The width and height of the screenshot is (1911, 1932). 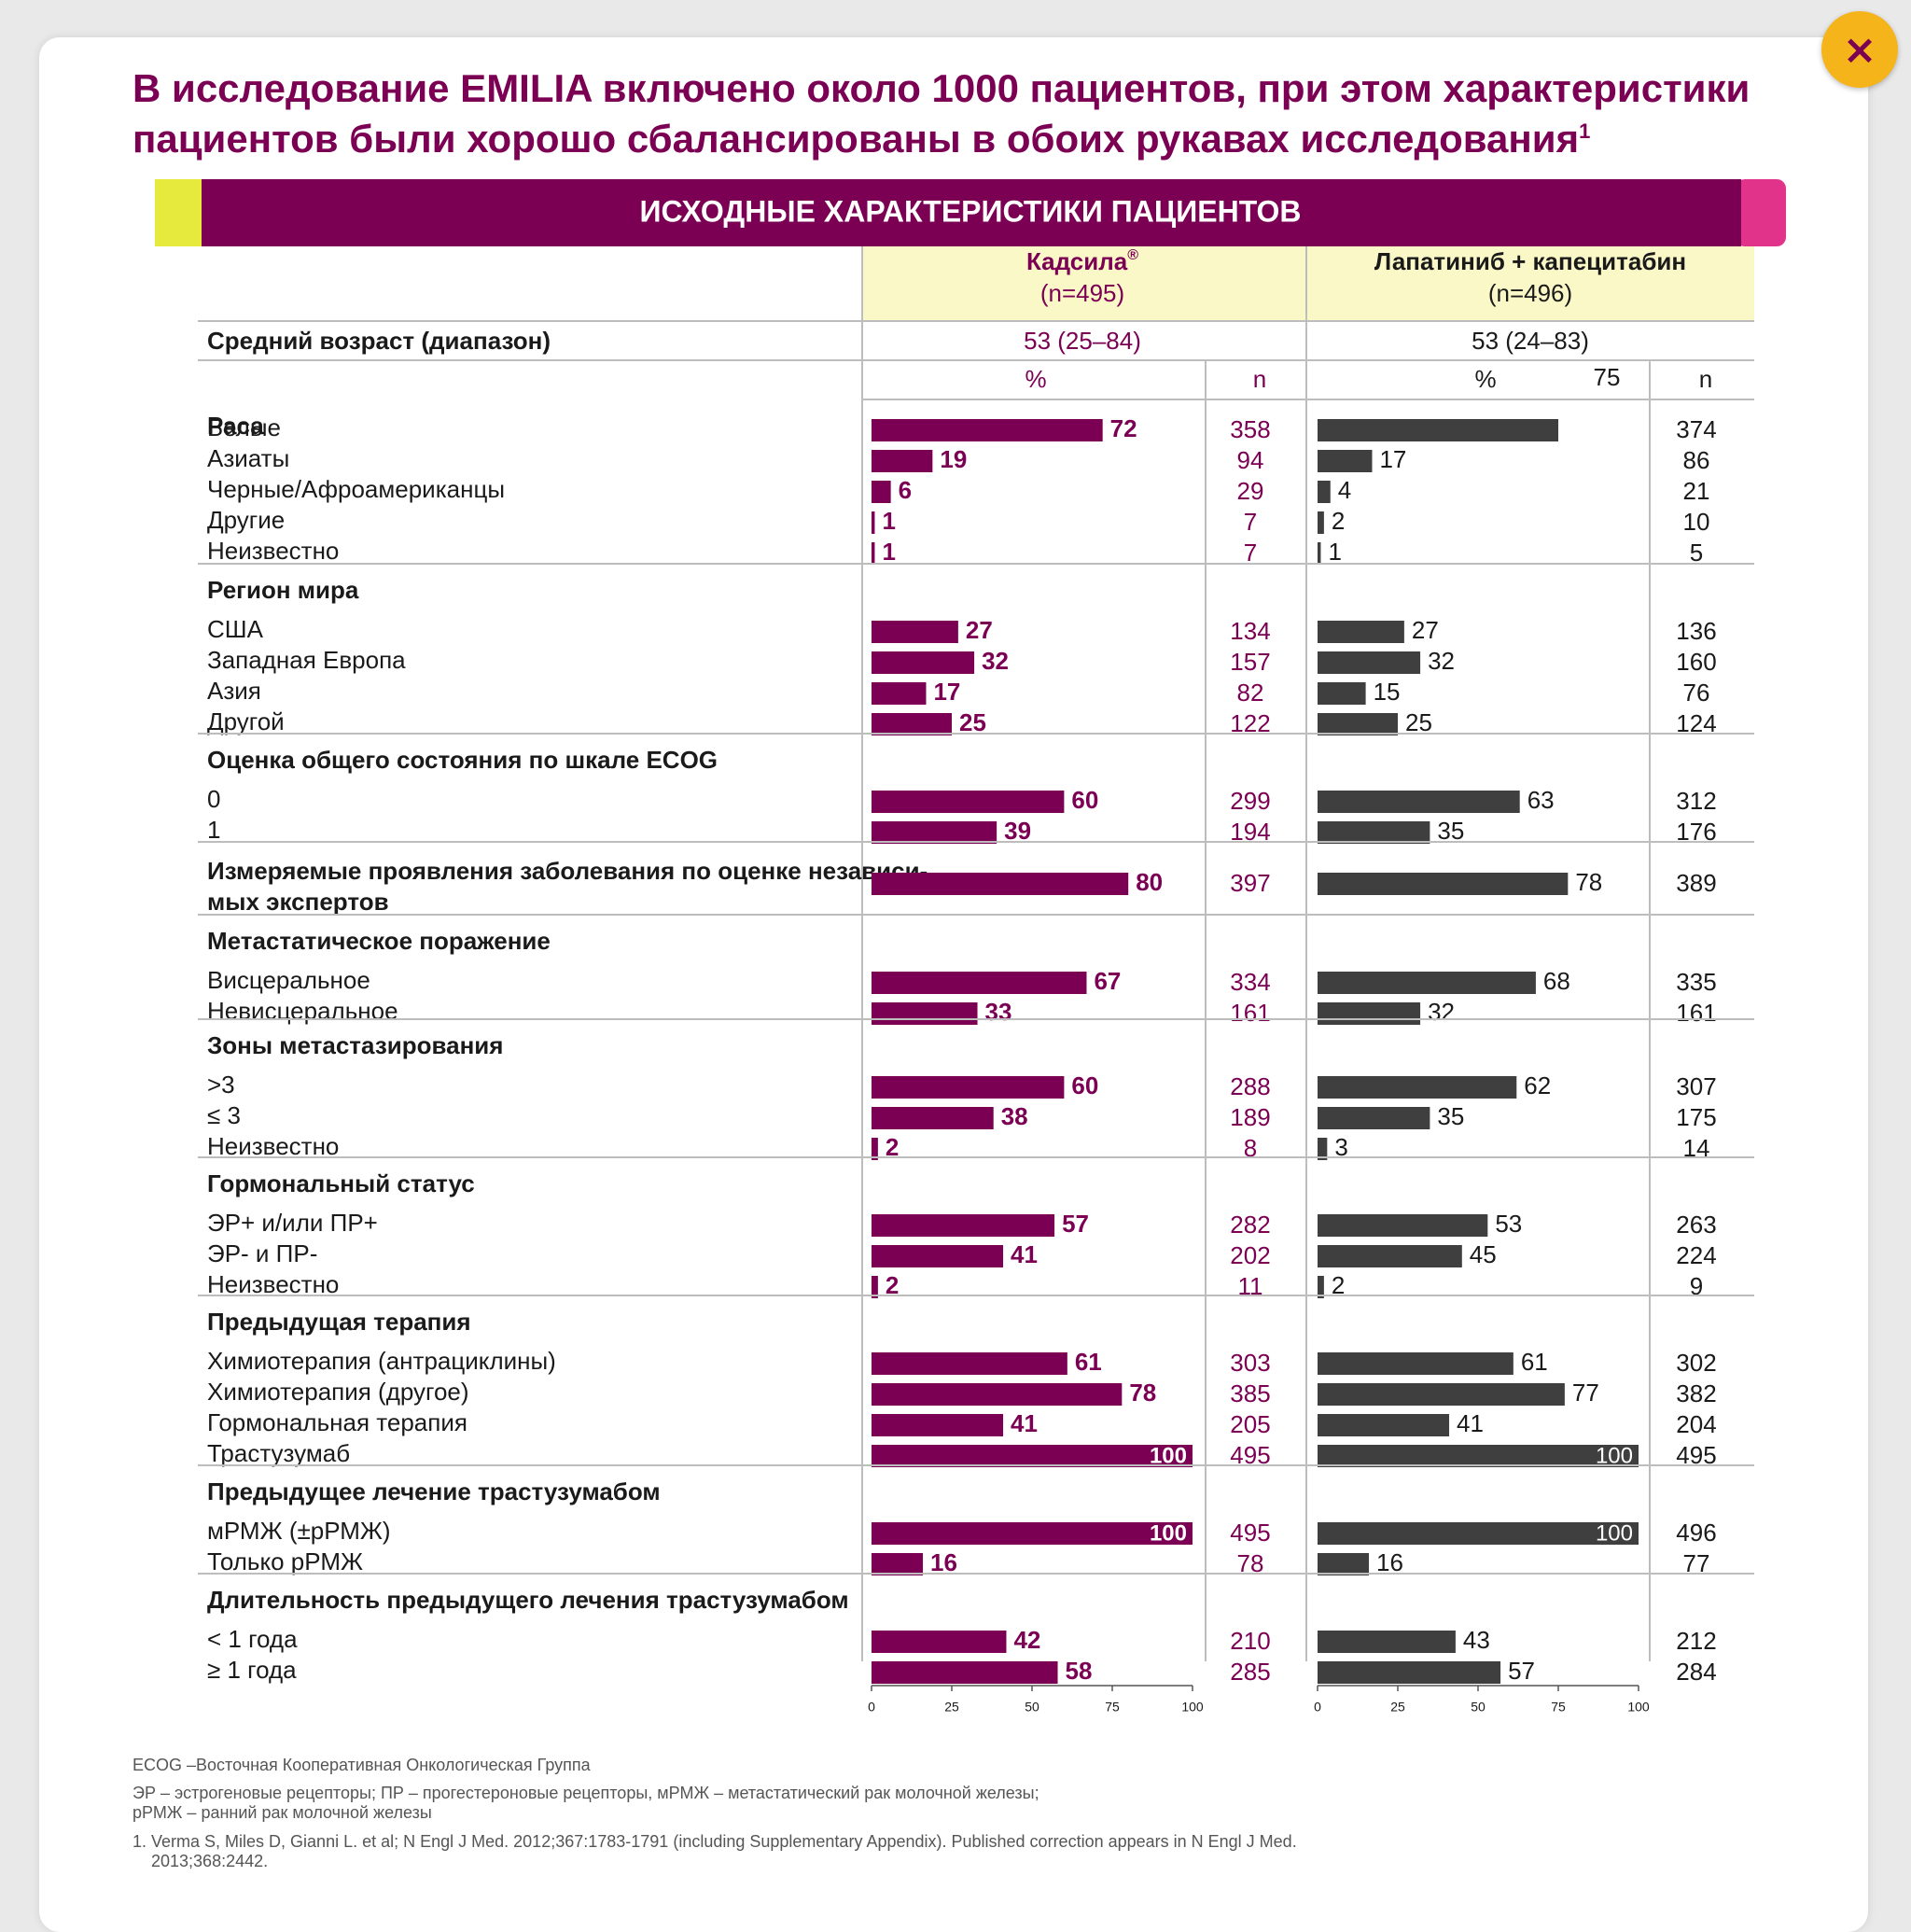 I want to click on n-value: 307, so click(x=1696, y=1086).